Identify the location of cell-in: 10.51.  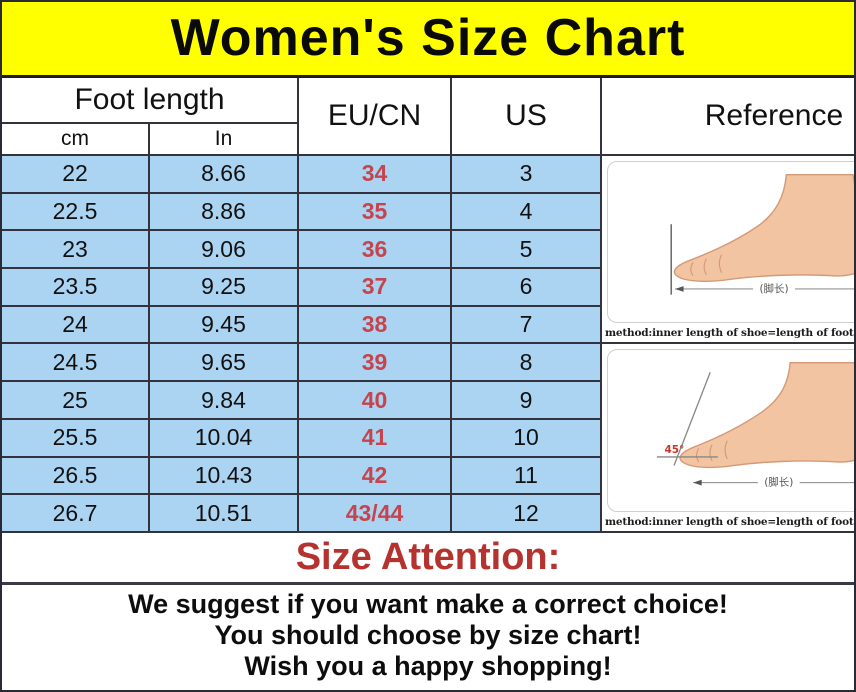
(223, 513).